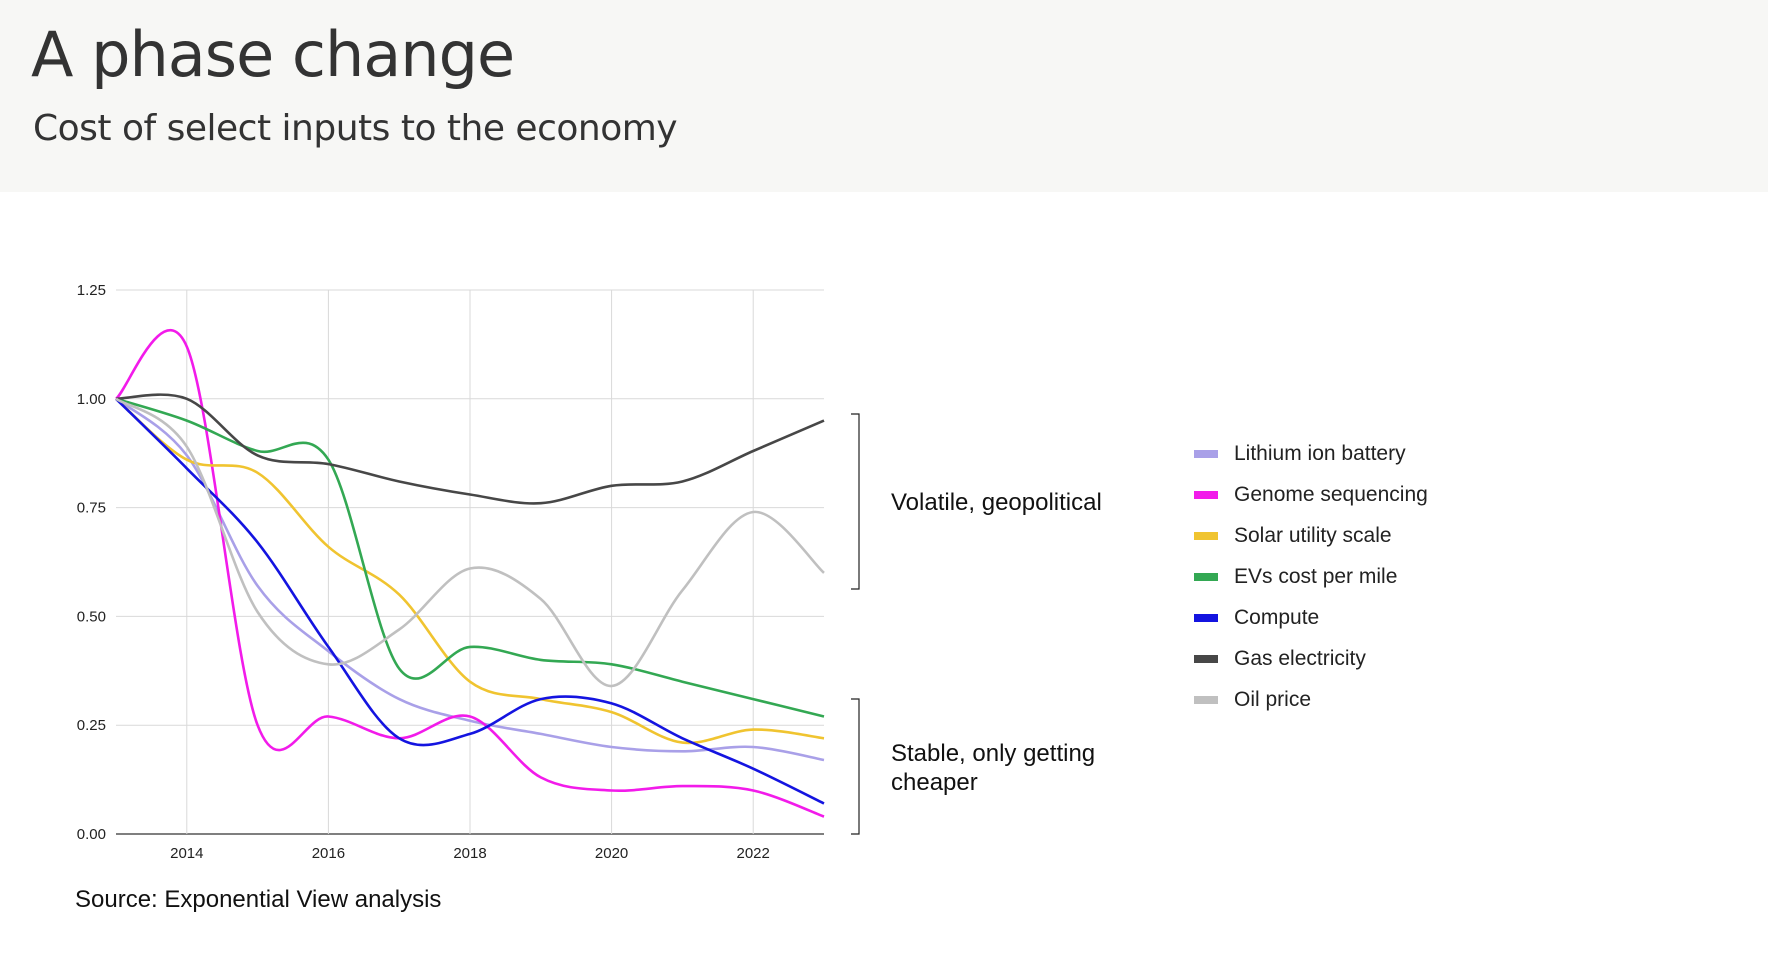 The height and width of the screenshot is (954, 1768). What do you see at coordinates (186, 853) in the screenshot?
I see `x-tick-label: 2014` at bounding box center [186, 853].